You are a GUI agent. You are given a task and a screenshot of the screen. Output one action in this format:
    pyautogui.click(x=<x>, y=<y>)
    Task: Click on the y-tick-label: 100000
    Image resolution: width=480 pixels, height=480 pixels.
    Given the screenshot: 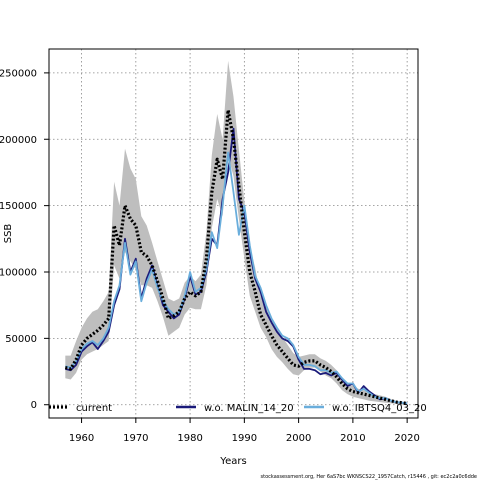 What is the action you would take?
    pyautogui.click(x=18, y=272)
    